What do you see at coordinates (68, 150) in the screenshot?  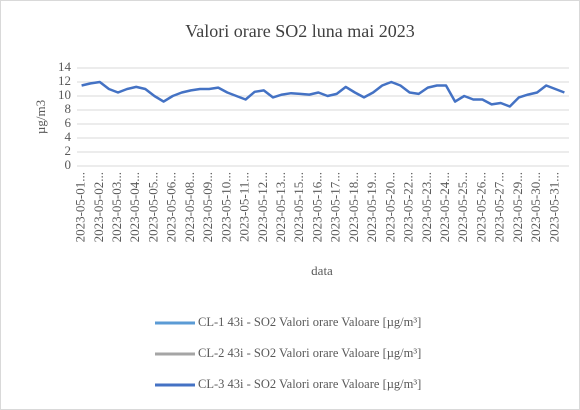 I see `y-tick-label: 2` at bounding box center [68, 150].